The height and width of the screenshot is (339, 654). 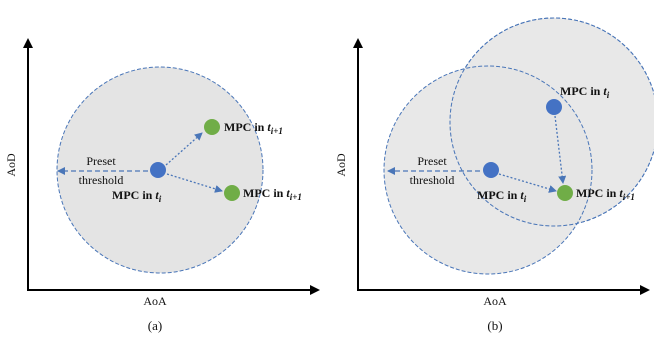 What do you see at coordinates (585, 92) in the screenshot?
I see `mpc-upper-label: MPC in ti` at bounding box center [585, 92].